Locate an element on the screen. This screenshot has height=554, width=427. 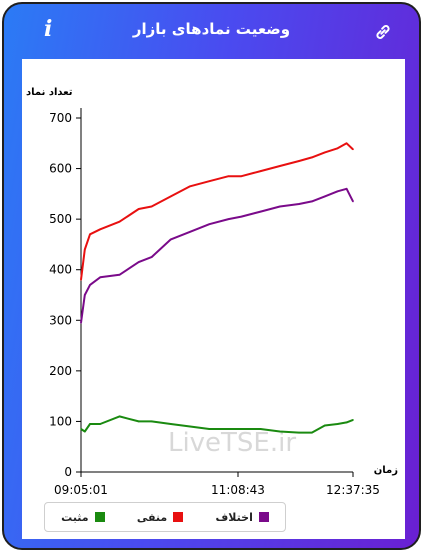
x-tick-label: 12:37:35 is located at coordinates (353, 490).